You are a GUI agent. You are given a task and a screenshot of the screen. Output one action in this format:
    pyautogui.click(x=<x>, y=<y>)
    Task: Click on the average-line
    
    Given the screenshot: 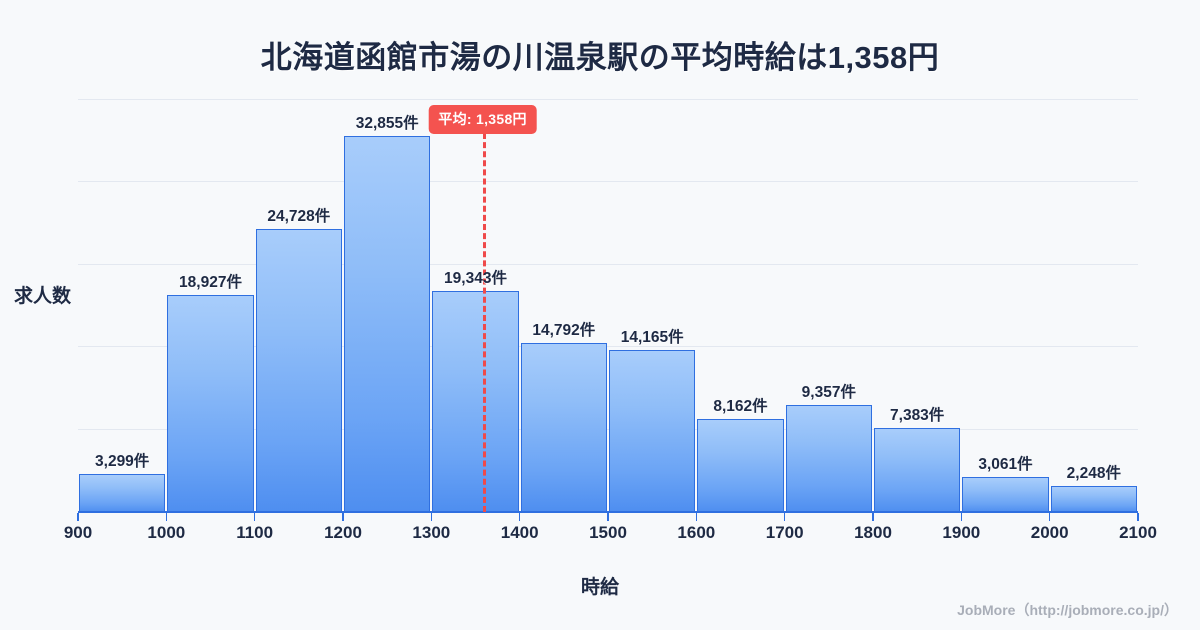 What is the action you would take?
    pyautogui.click(x=484, y=322)
    